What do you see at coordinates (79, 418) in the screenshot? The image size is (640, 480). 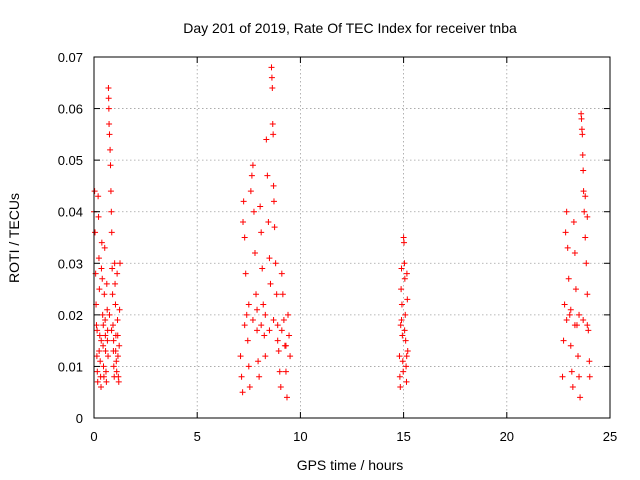 I see `y-tick-label: 0` at bounding box center [79, 418].